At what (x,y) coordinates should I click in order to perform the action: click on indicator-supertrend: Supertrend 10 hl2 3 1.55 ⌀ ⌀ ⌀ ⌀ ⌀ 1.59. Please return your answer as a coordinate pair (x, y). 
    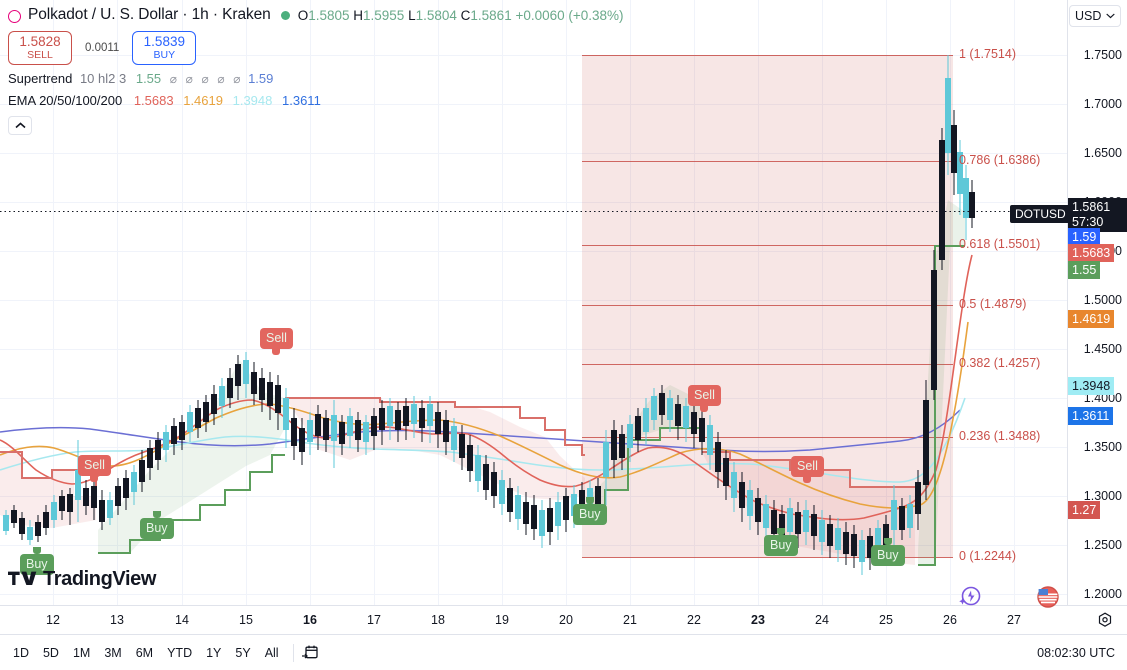
    Looking at the image, I should click on (316, 78).